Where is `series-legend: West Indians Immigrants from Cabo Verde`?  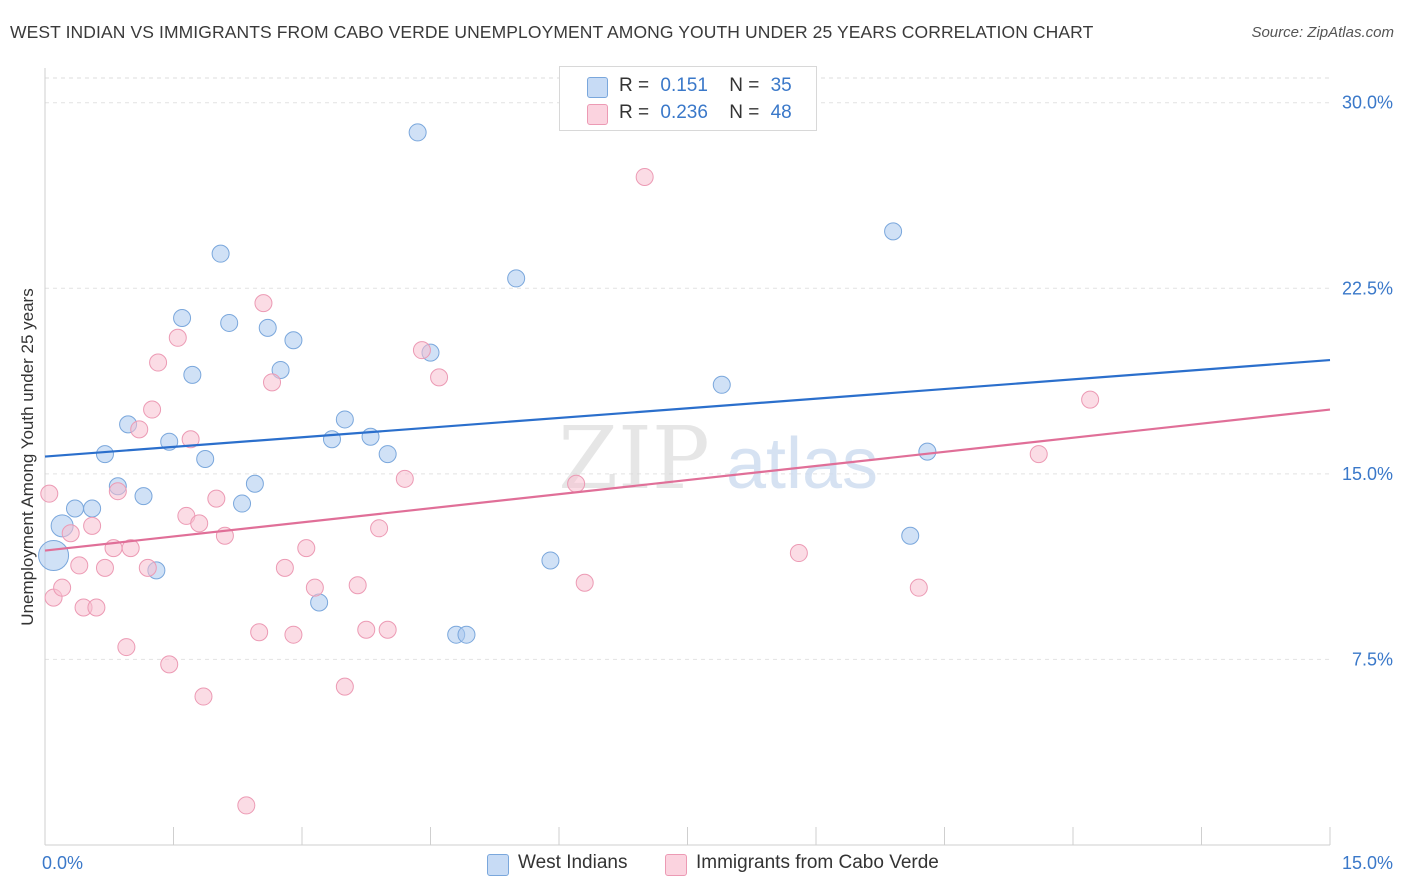
series-legend: West Indians Immigrants from Cabo Verde is located at coordinates (703, 865).